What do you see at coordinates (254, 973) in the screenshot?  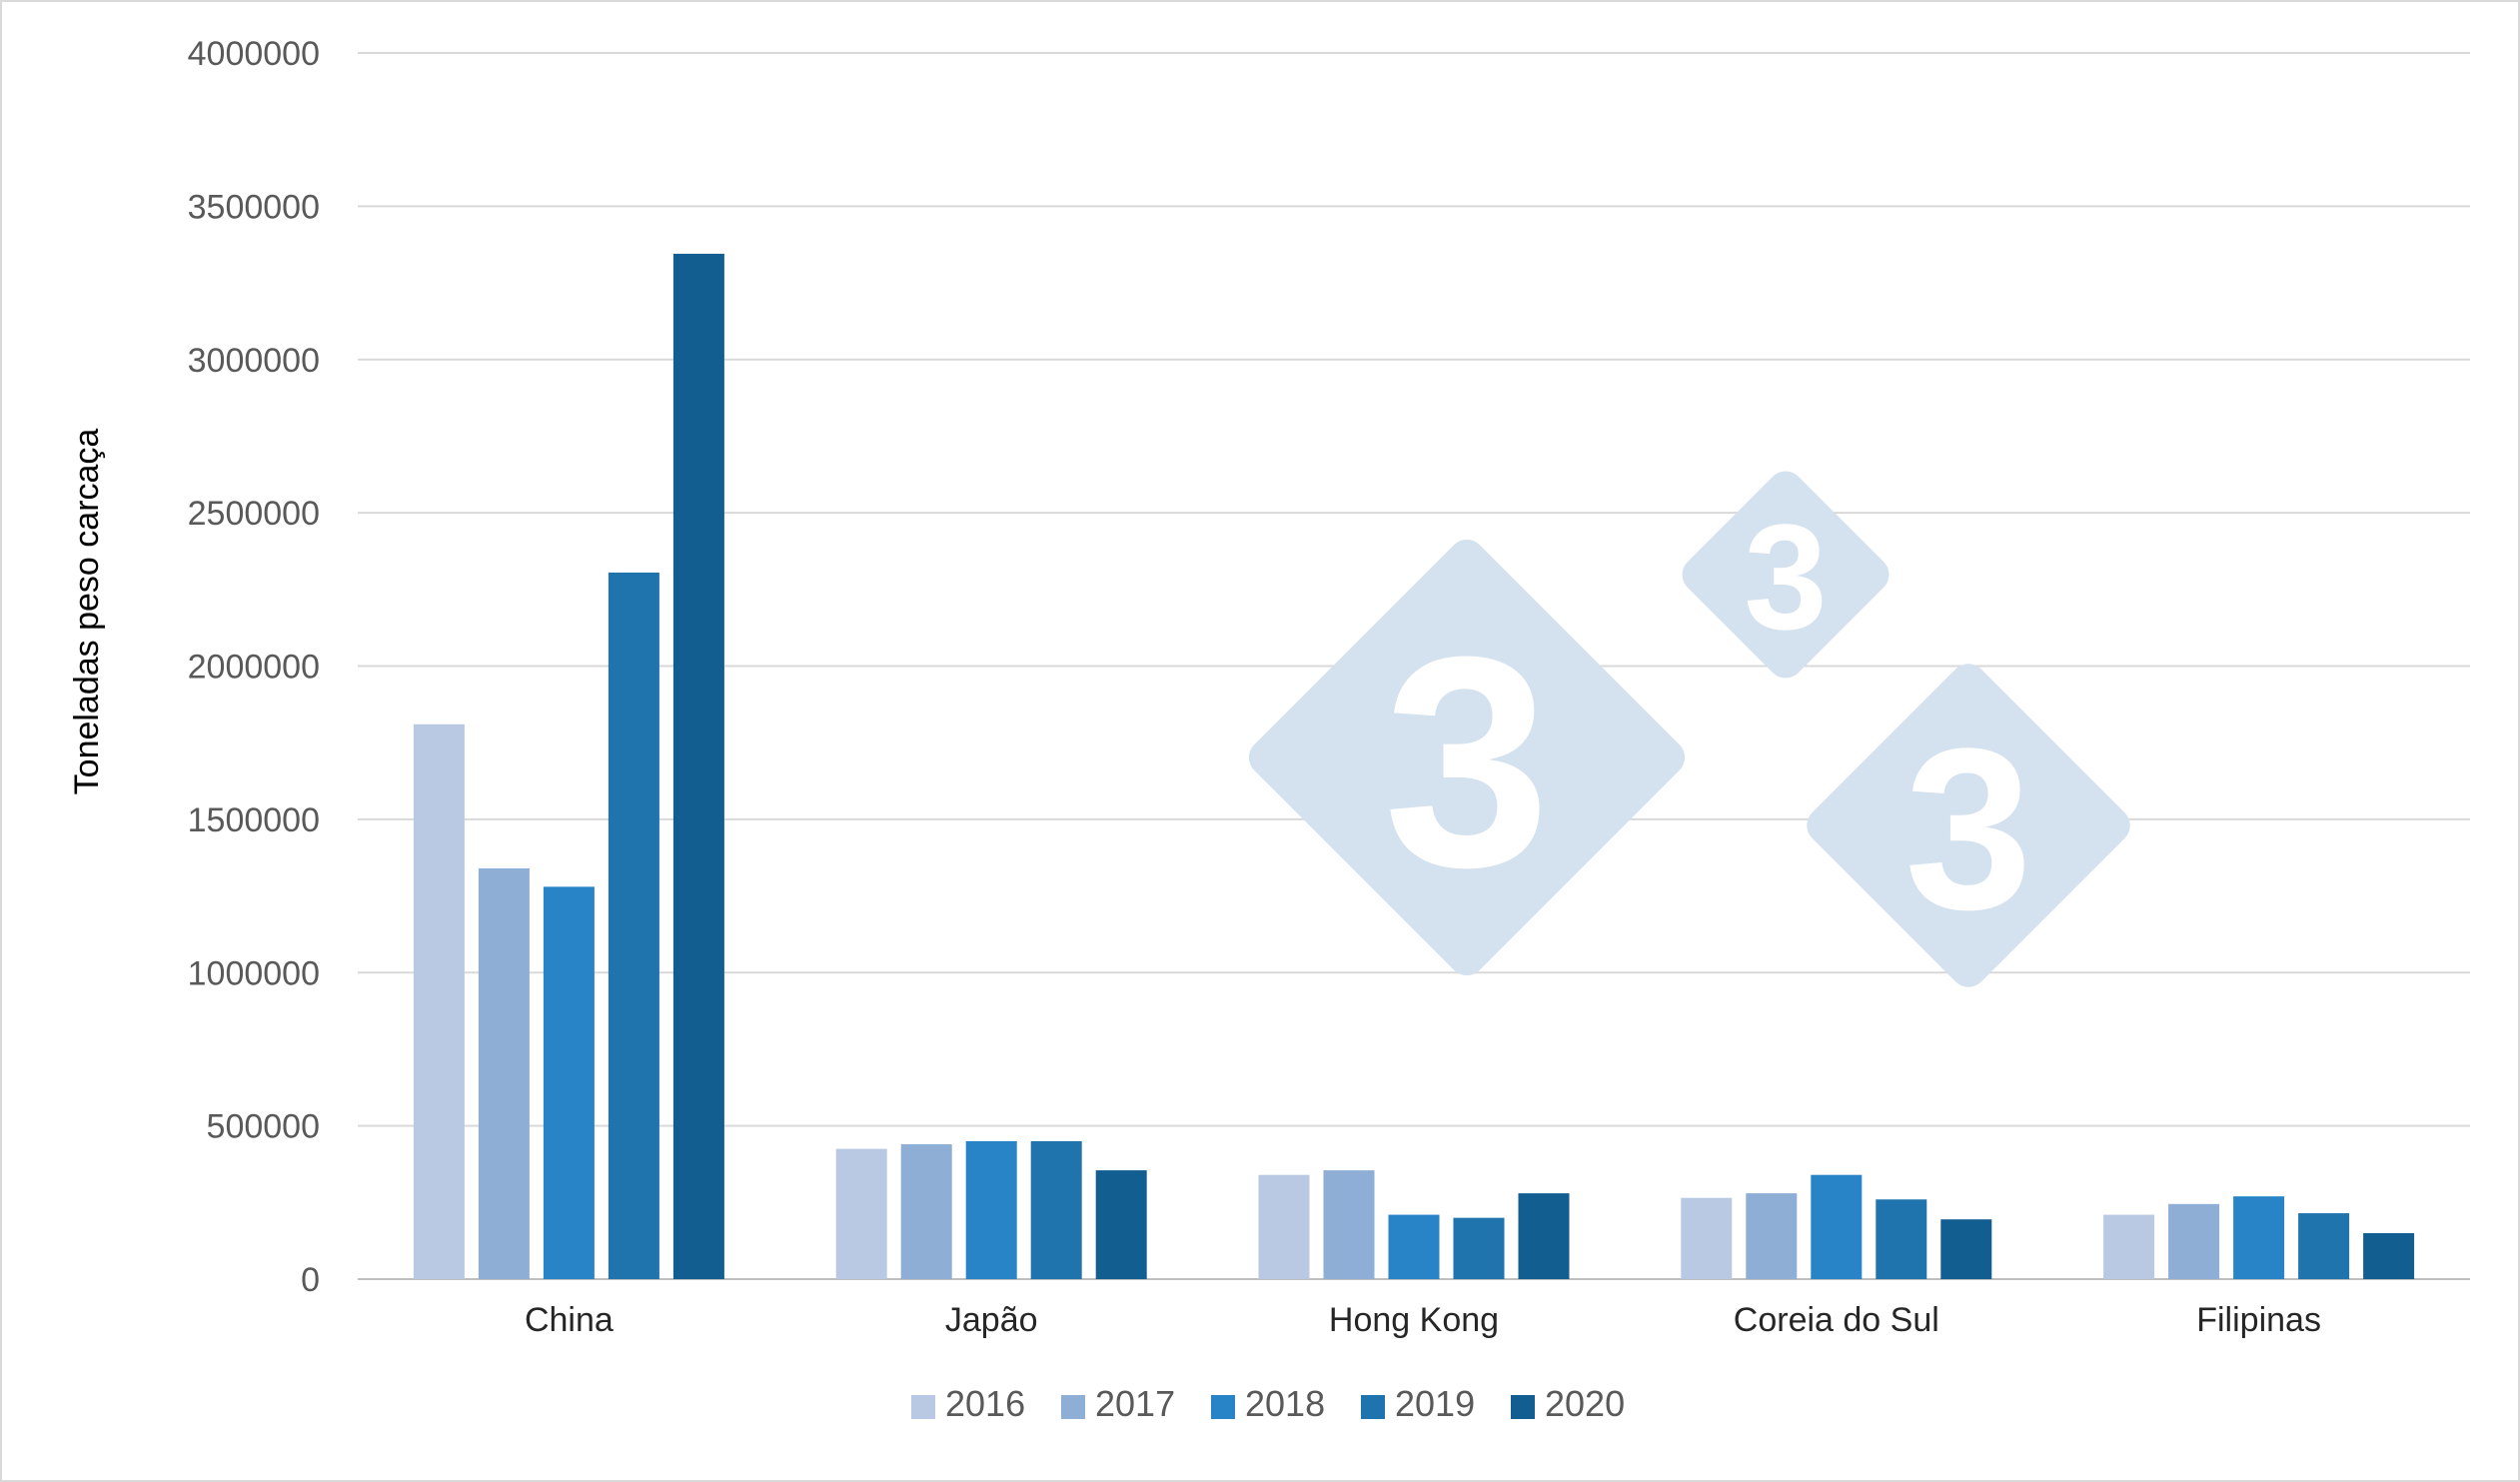 I see `y-tick-label: 1000000` at bounding box center [254, 973].